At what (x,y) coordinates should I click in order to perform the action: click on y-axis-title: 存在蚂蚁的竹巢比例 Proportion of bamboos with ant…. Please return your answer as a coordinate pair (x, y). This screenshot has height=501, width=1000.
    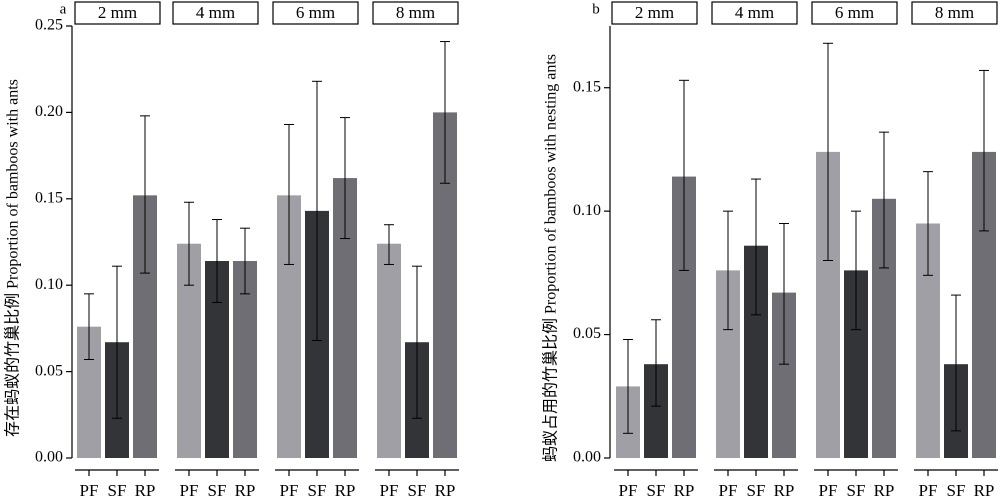
    Looking at the image, I should click on (13, 258).